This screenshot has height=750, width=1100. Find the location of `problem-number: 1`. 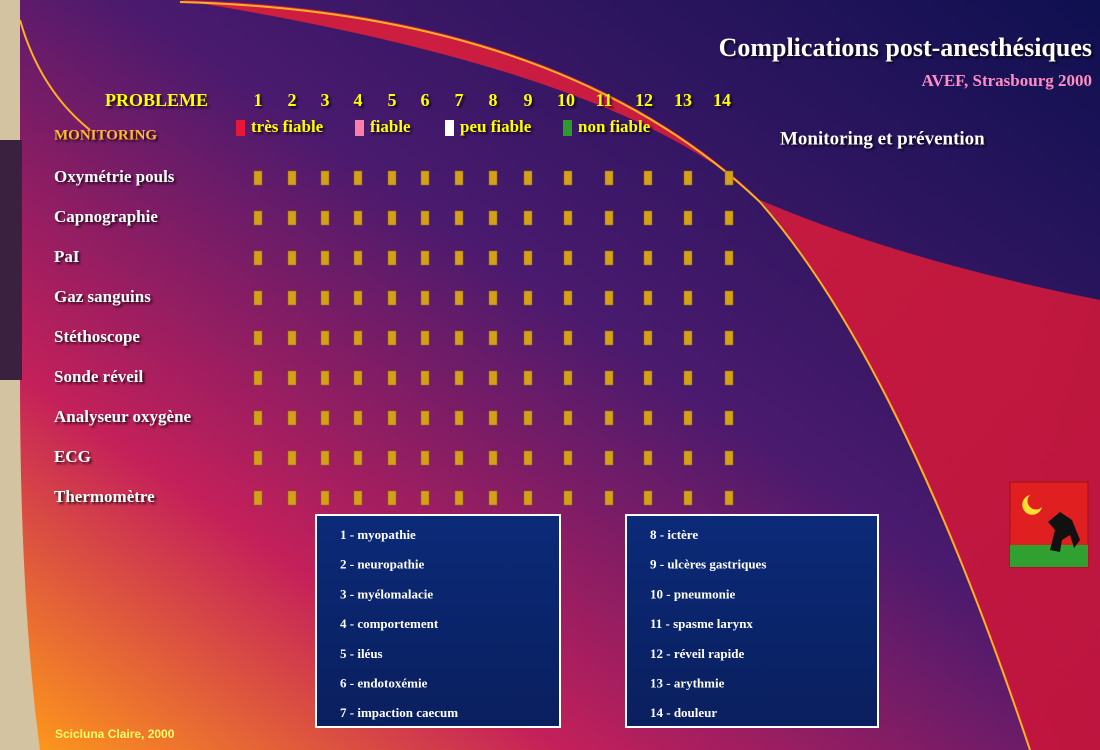

problem-number: 1 is located at coordinates (258, 100).